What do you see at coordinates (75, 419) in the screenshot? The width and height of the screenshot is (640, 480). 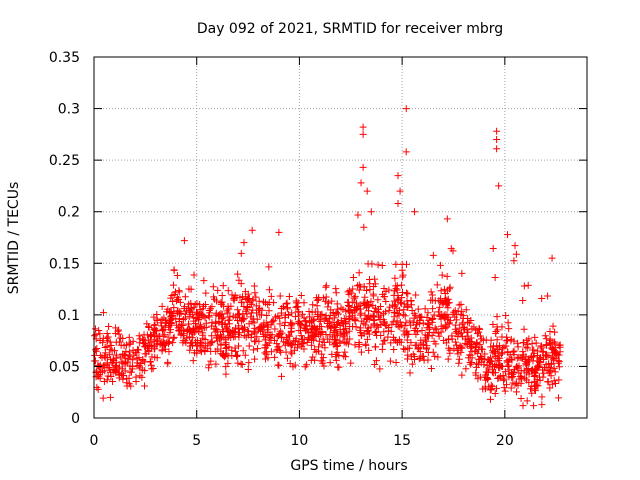 I see `y-tick-label: 0` at bounding box center [75, 419].